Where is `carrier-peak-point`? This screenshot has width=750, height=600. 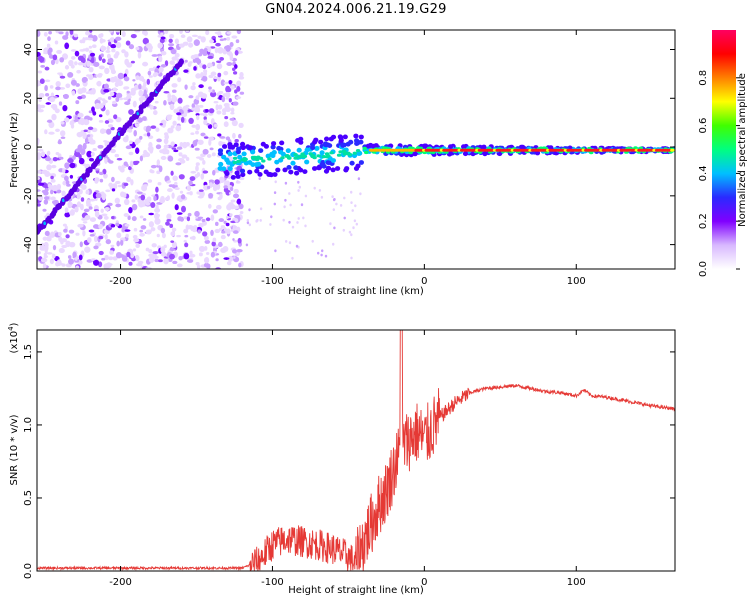
carrier-peak-point is located at coordinates (672, 150).